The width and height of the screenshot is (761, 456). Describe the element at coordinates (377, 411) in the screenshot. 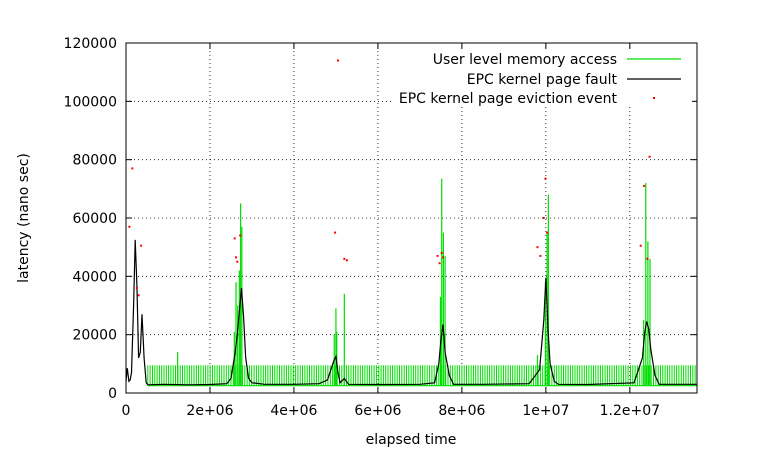

I see `x-tick-label: 6e+06` at that location.